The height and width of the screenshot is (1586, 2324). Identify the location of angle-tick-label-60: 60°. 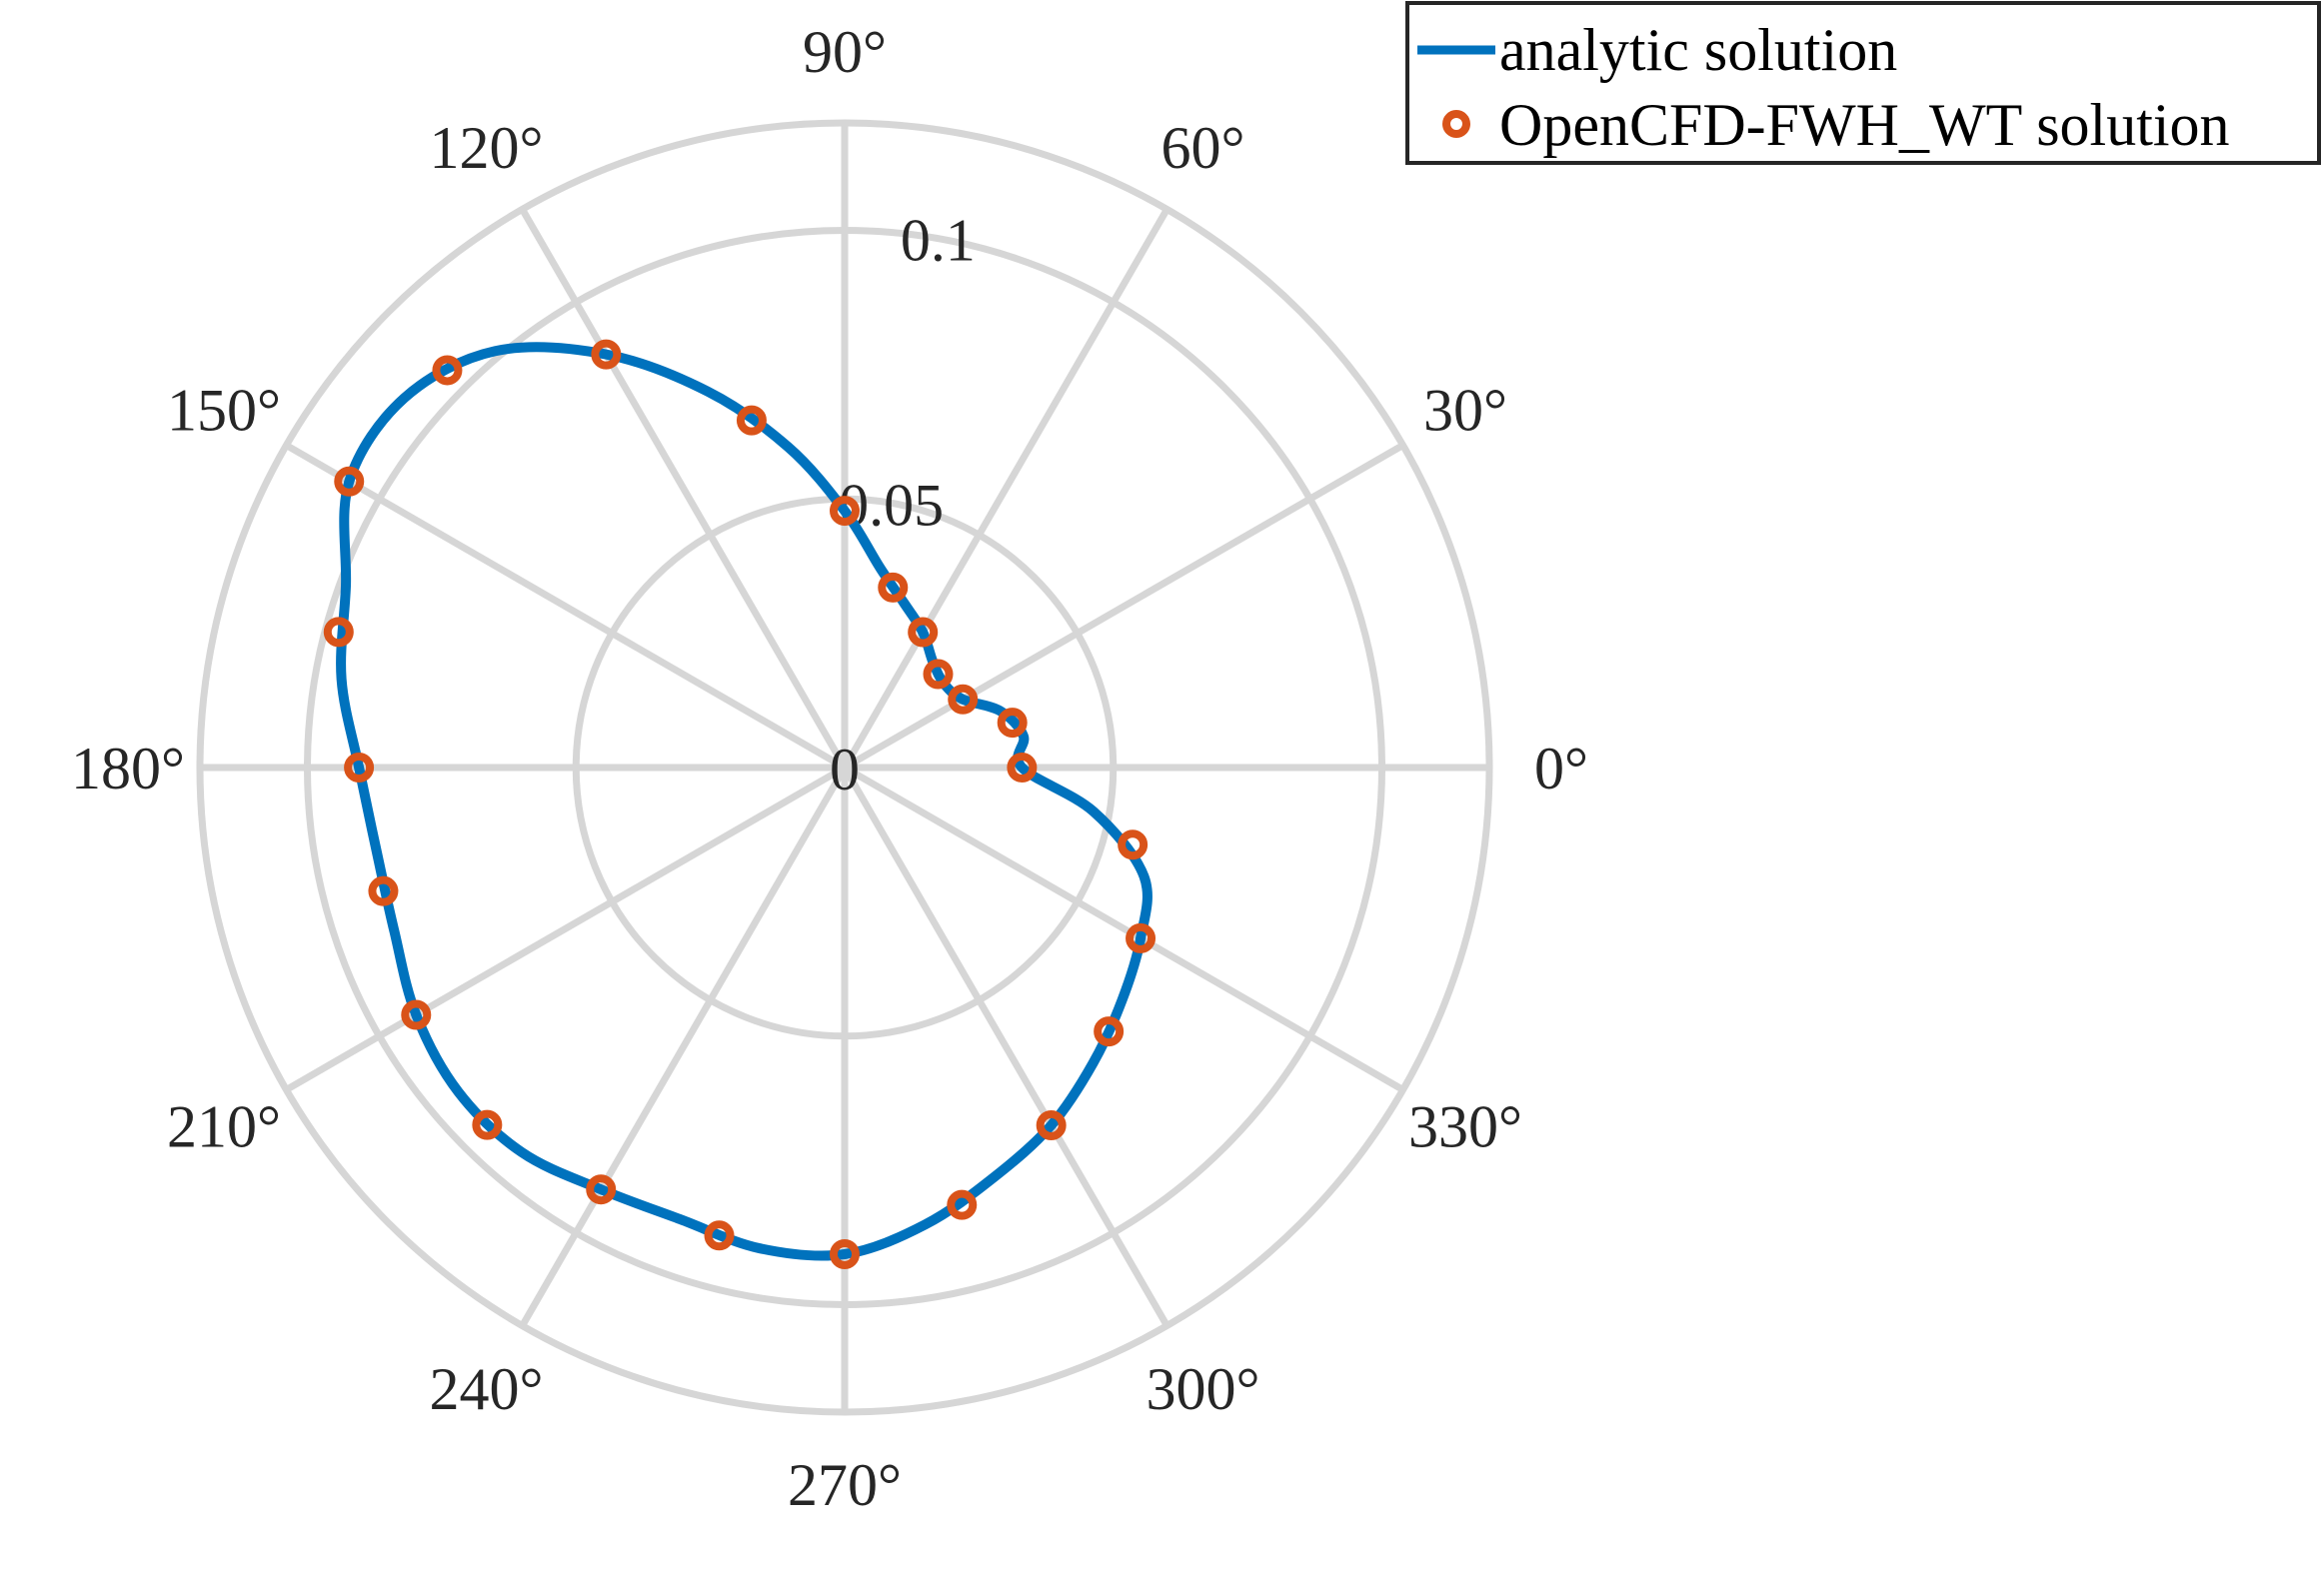
(1203, 148).